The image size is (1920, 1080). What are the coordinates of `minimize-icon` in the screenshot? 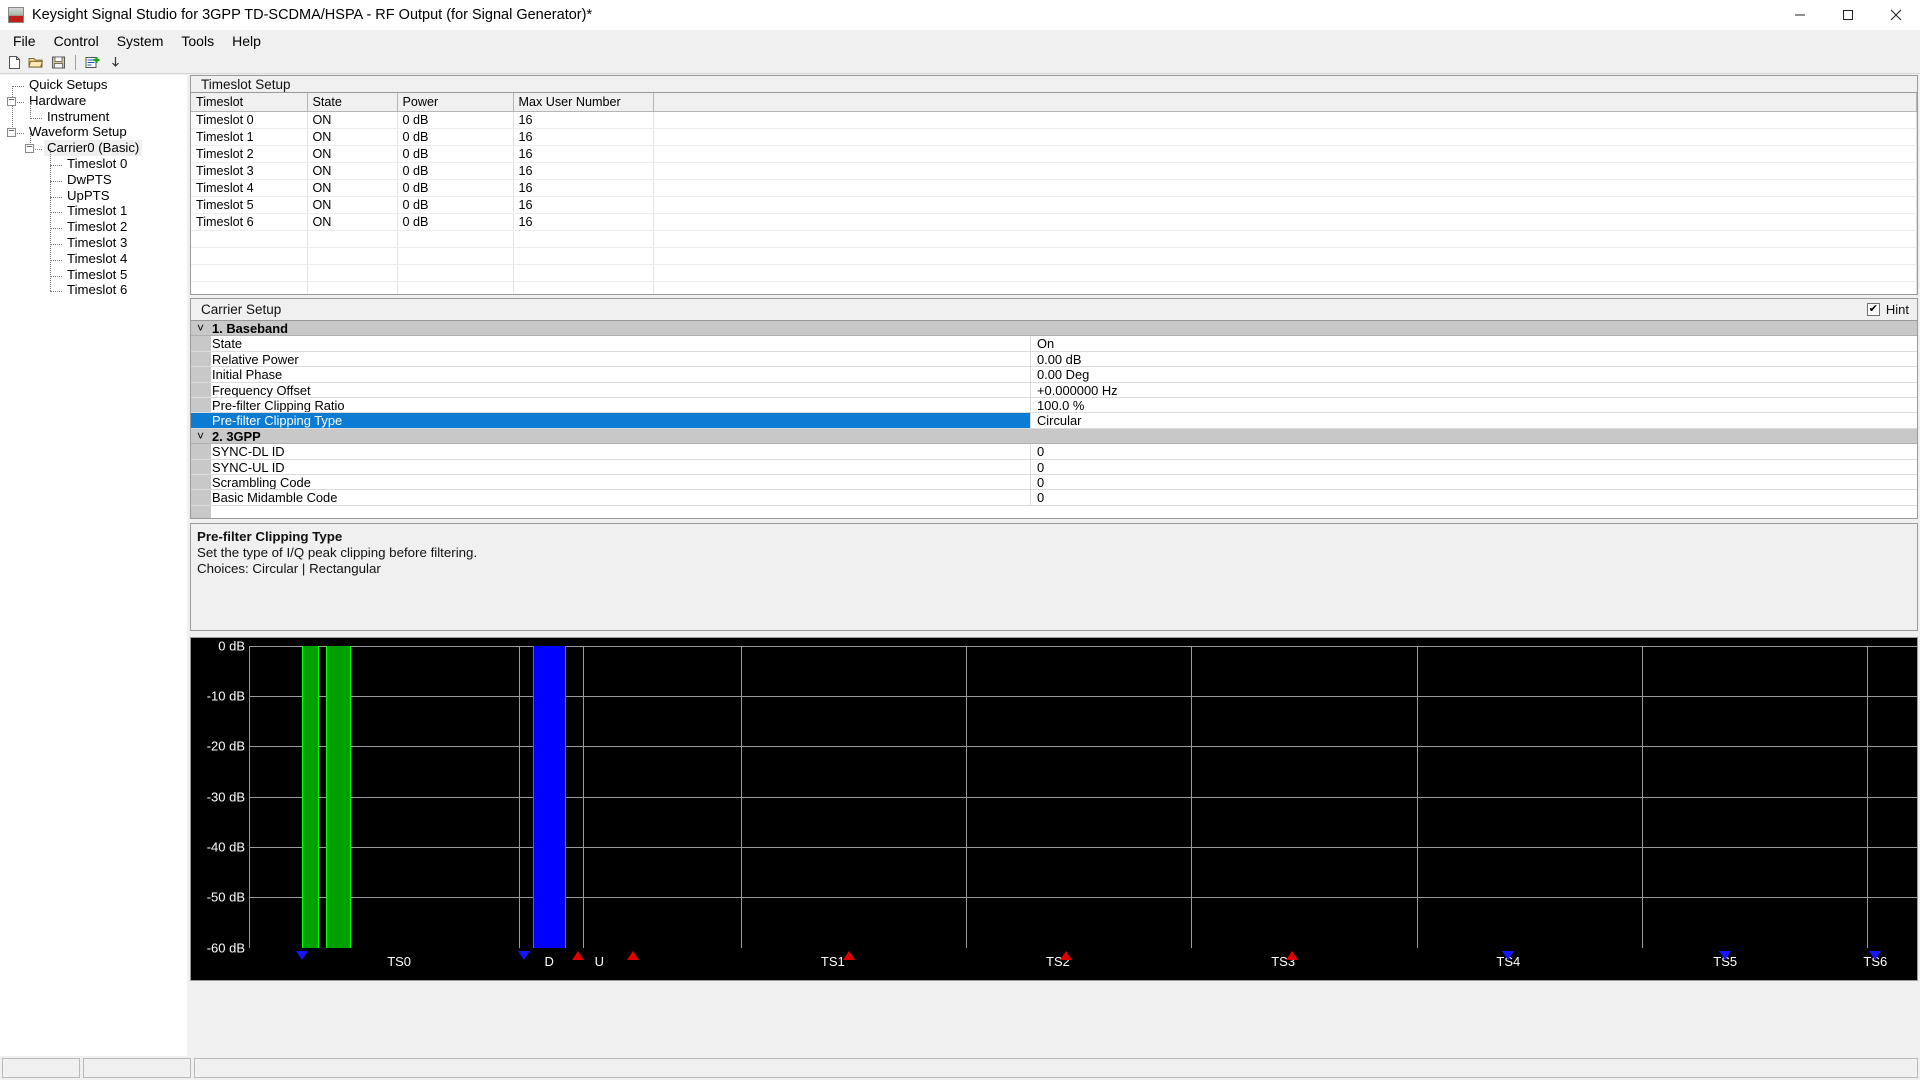 It's located at (1800, 15).